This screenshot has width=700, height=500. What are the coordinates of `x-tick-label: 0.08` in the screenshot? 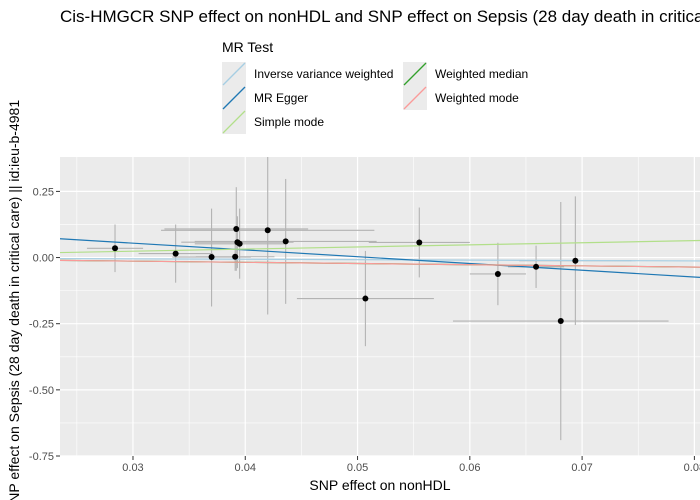 It's located at (692, 468).